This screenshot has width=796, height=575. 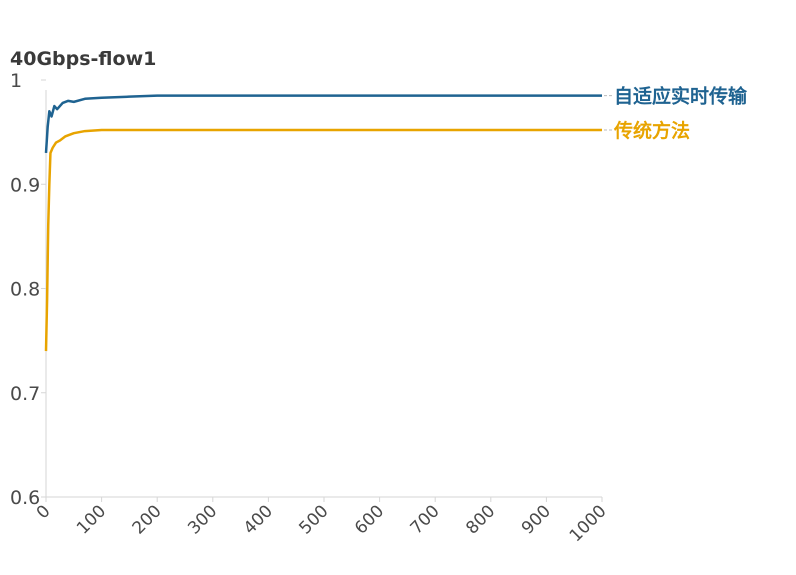 What do you see at coordinates (91, 519) in the screenshot?
I see `x-tick-label: 100` at bounding box center [91, 519].